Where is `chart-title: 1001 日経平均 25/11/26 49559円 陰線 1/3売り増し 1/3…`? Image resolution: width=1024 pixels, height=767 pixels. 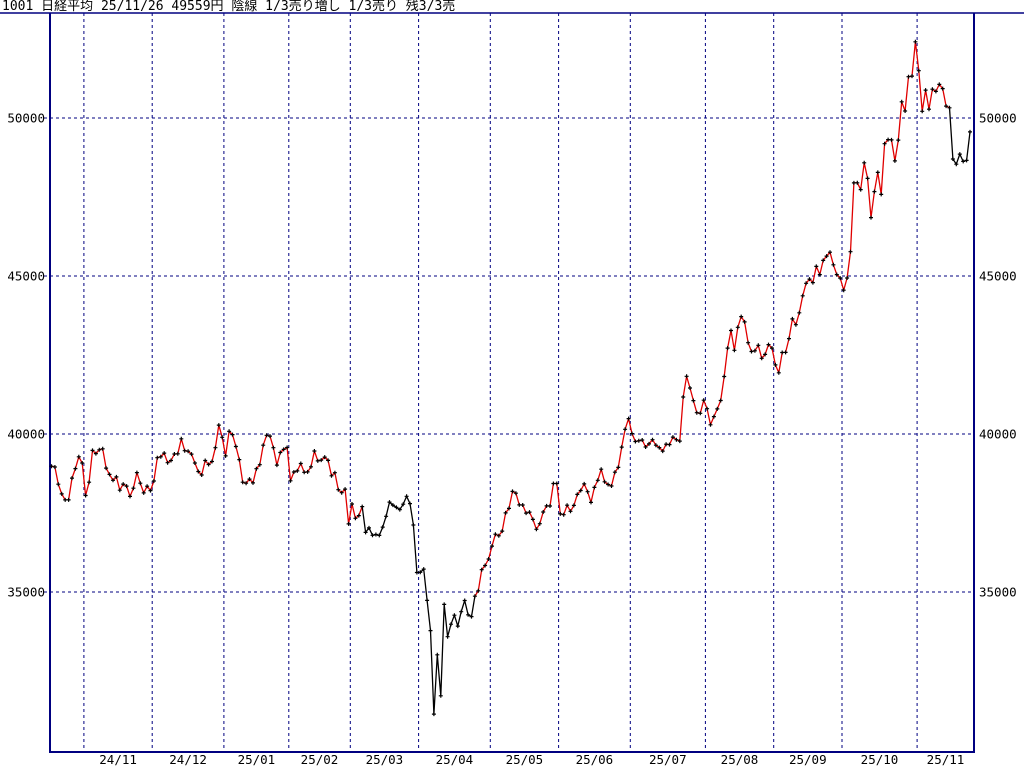 chart-title: 1001 日経平均 25/11/26 49559円 陰線 1/3売り増し 1/3… is located at coordinates (229, 7).